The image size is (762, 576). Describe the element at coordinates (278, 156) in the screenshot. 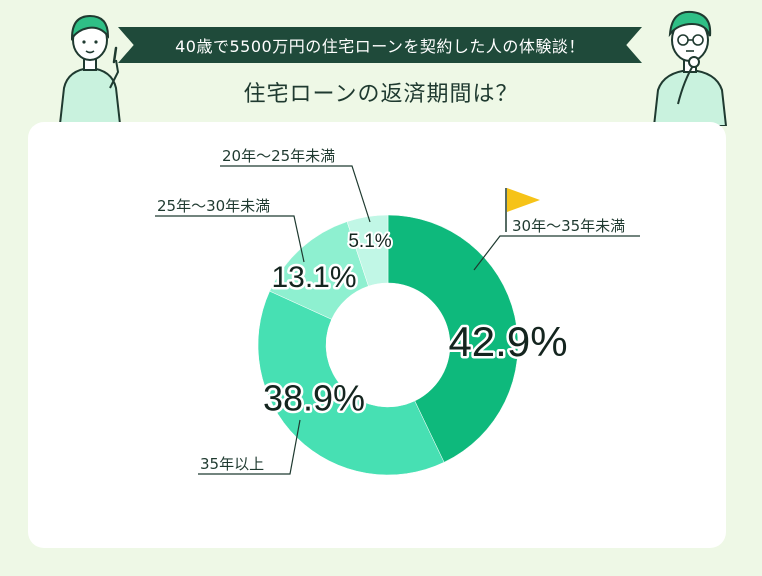

I see `category-label-3: 20年〜25年未満` at that location.